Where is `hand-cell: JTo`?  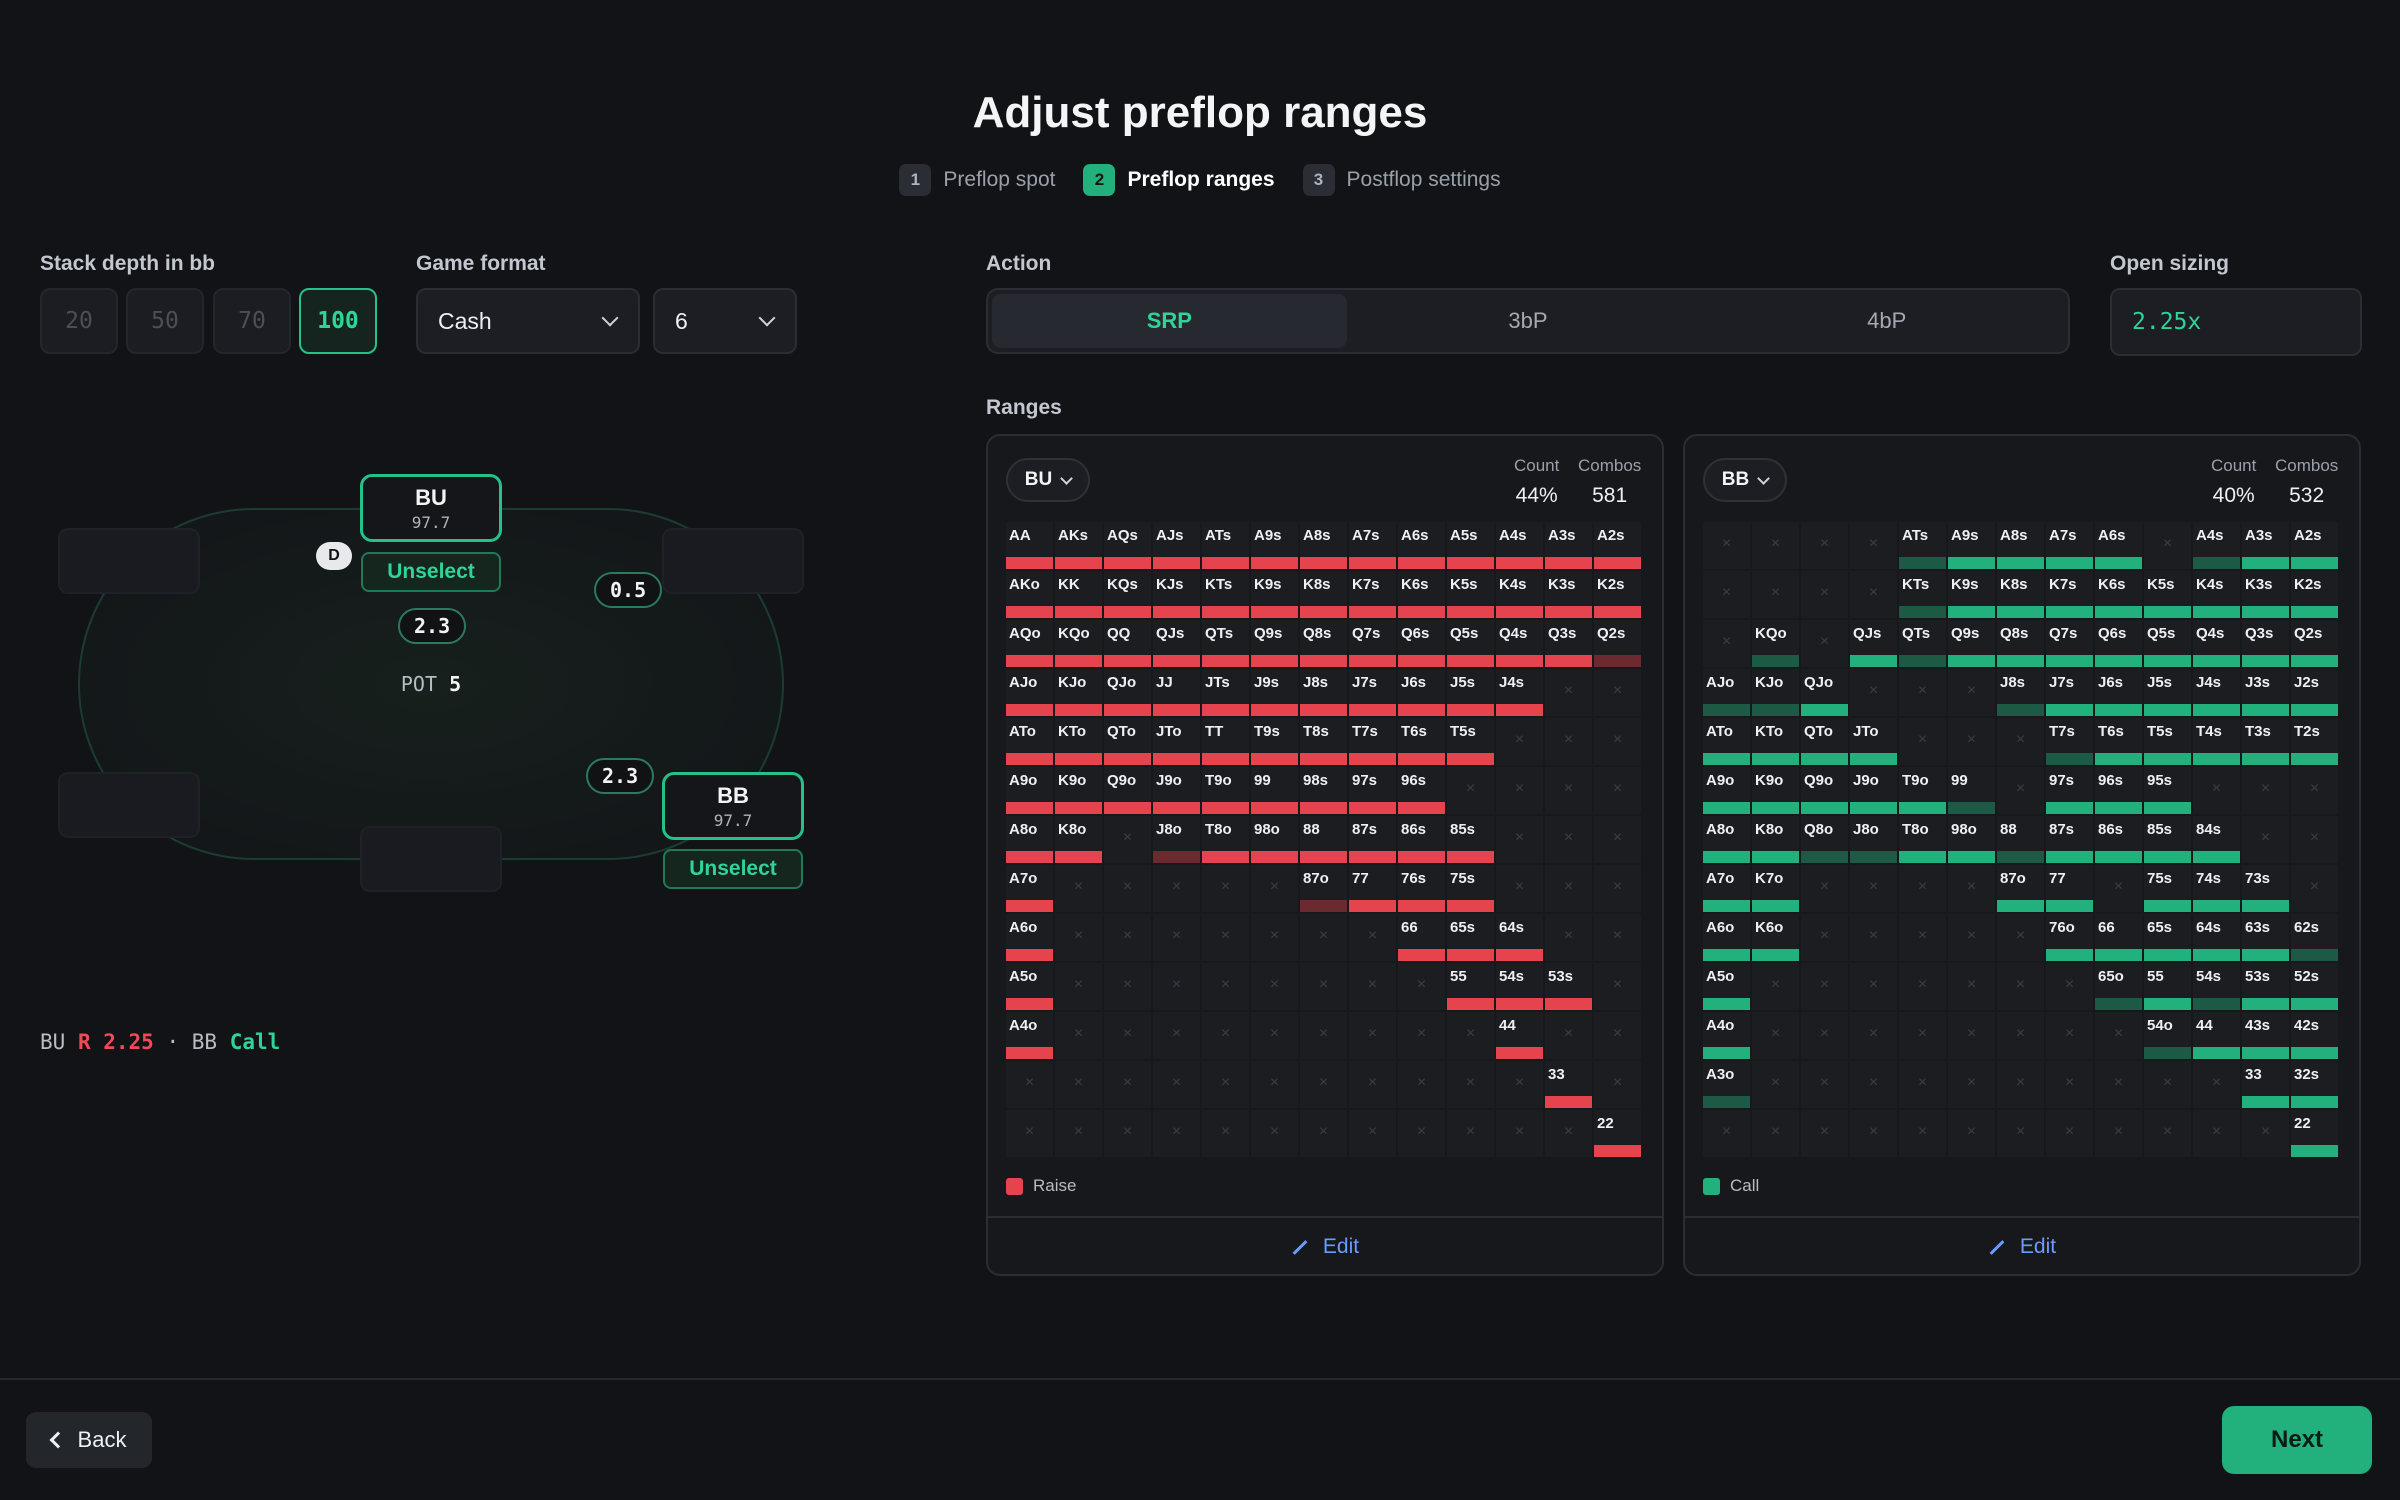 hand-cell: JTo is located at coordinates (1873, 741).